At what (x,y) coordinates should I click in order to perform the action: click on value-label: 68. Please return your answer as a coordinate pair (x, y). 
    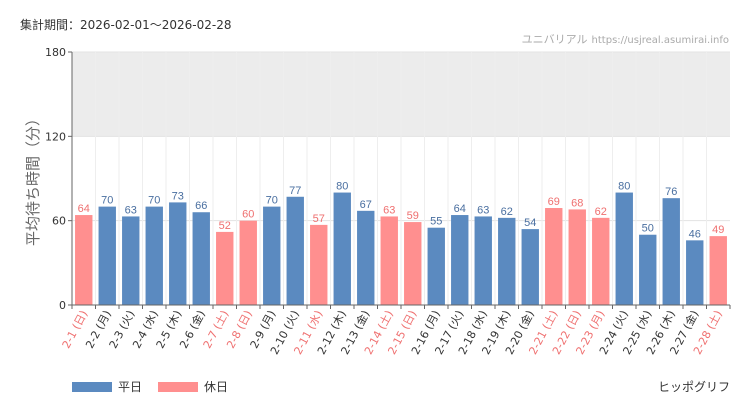
    Looking at the image, I should click on (577, 203).